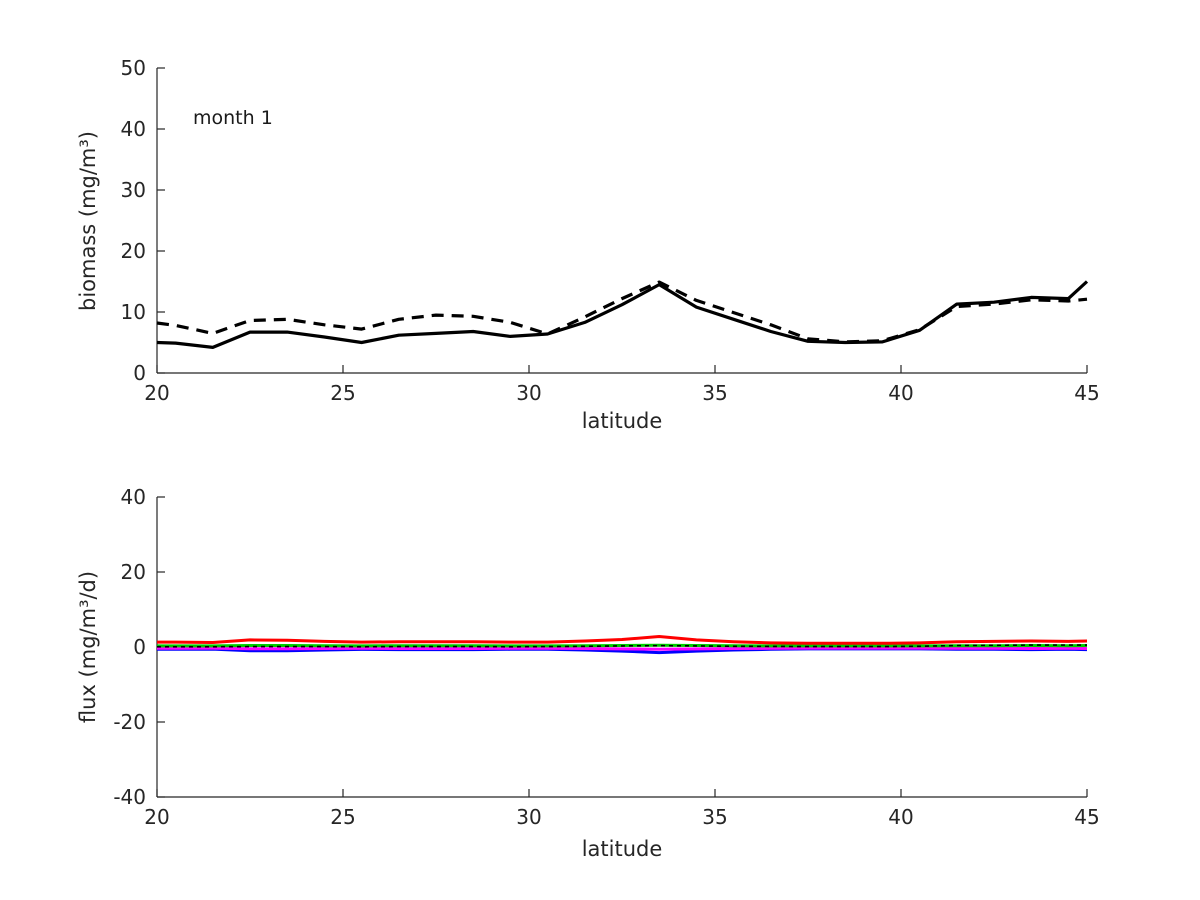 Image resolution: width=1200 pixels, height=900 pixels. Describe the element at coordinates (133, 497) in the screenshot. I see `flux-y-tick-label: 40` at that location.